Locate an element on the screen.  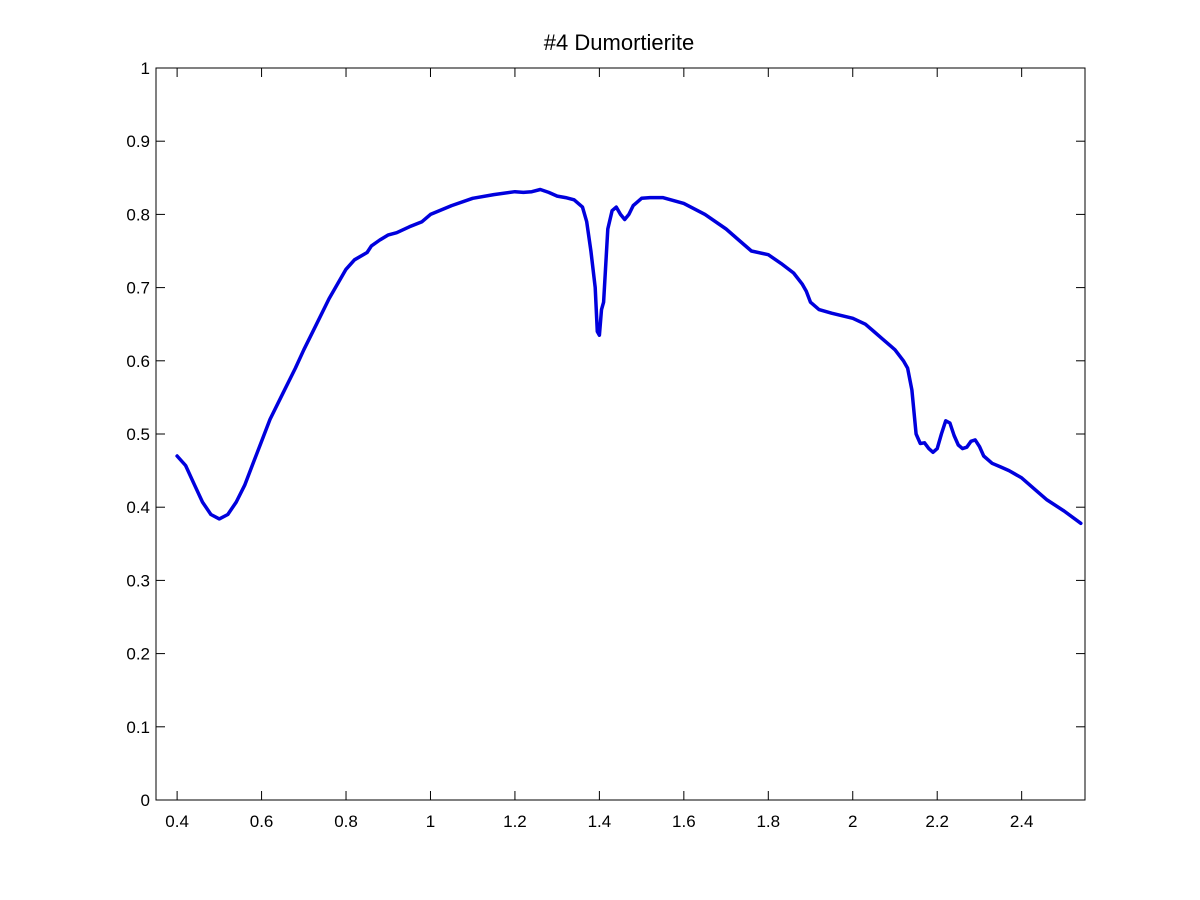
y-tick-label: 0.8 is located at coordinates (138, 214).